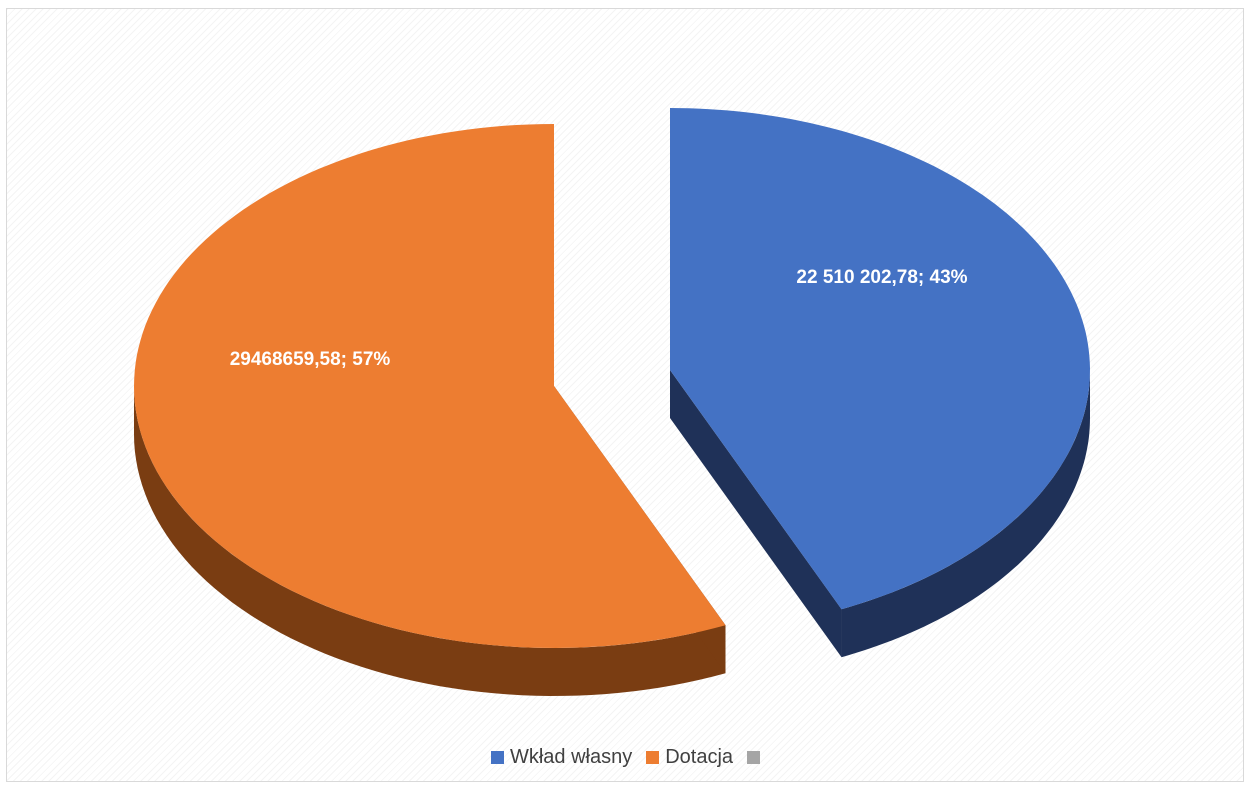 The height and width of the screenshot is (788, 1251). Describe the element at coordinates (881, 277) in the screenshot. I see `data-label-0: 22 510 202,78; 43%` at that location.